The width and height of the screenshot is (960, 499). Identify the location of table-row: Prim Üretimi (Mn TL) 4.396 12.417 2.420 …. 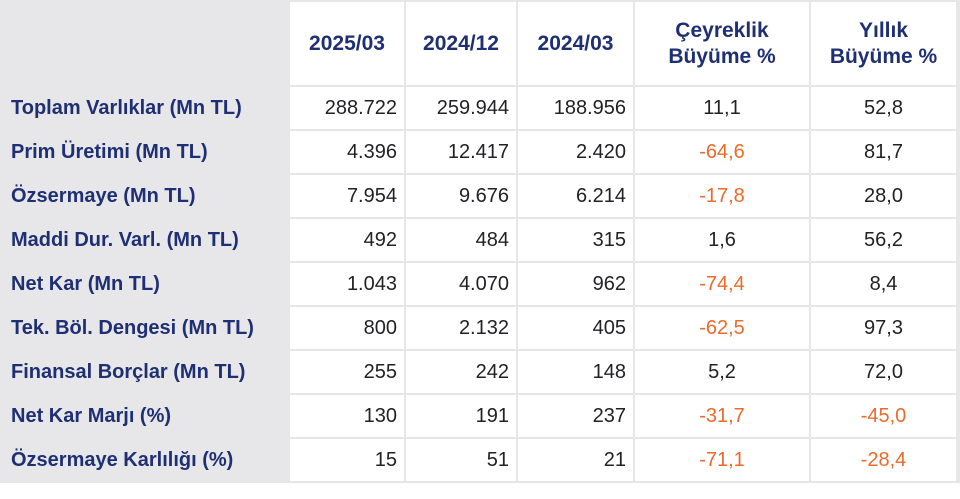
(479, 152).